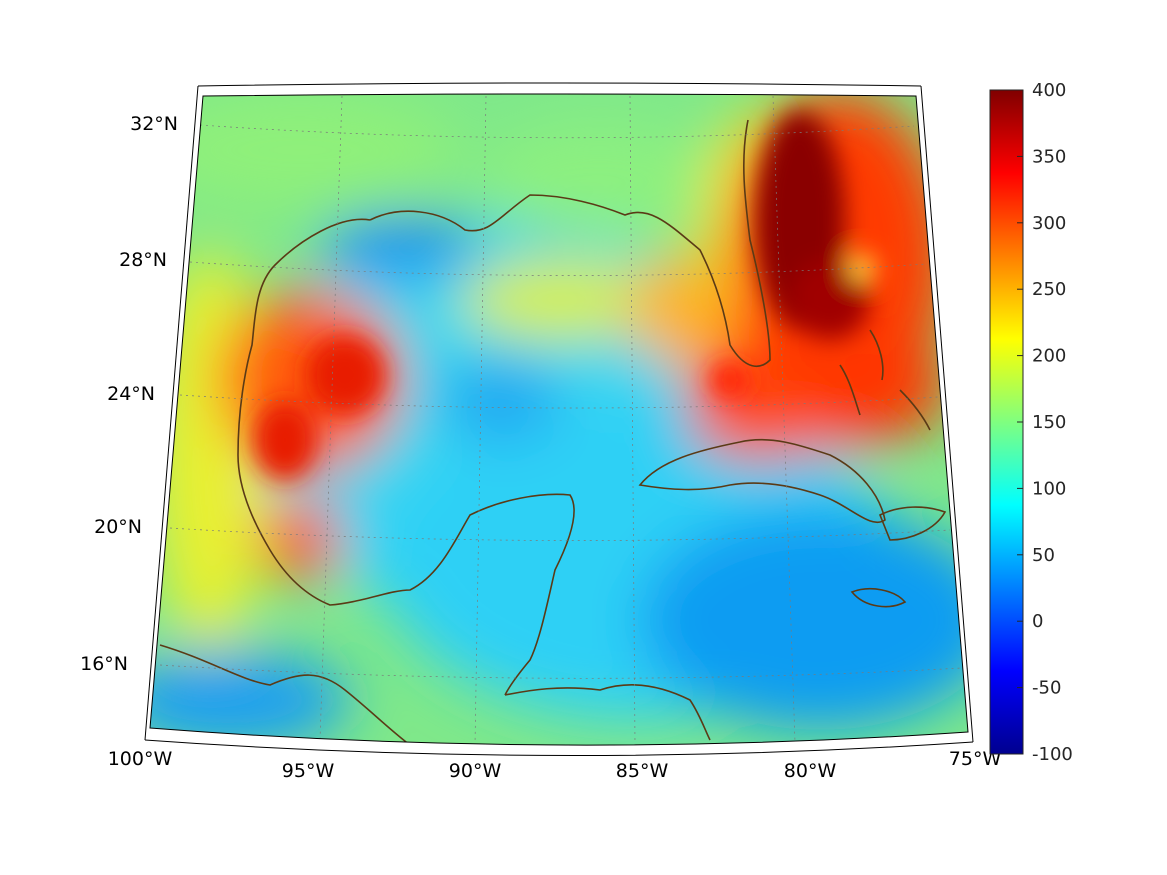  Describe the element at coordinates (285, 695) in the screenshot. I see `central-america-coast` at that location.